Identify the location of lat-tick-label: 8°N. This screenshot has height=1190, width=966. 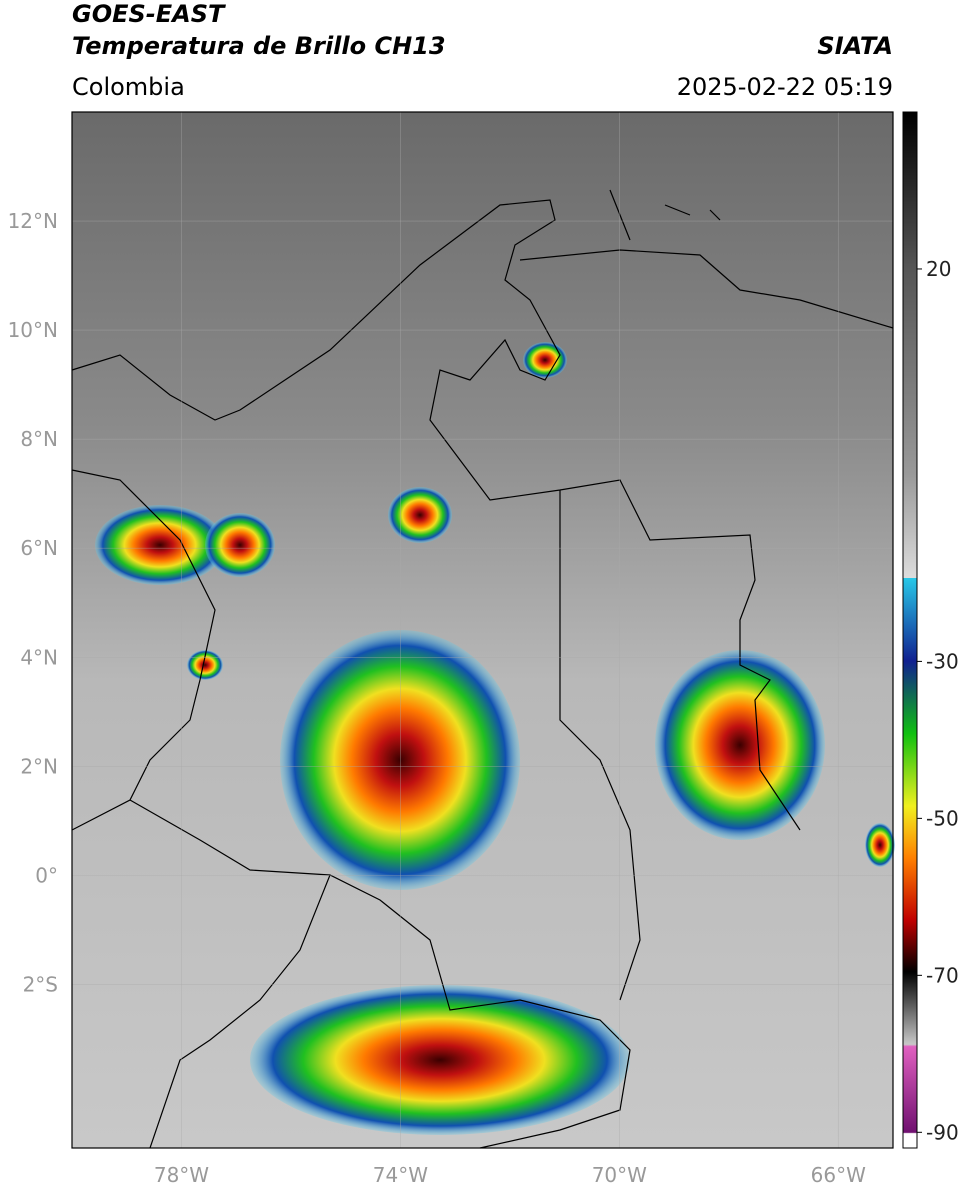
(39, 439).